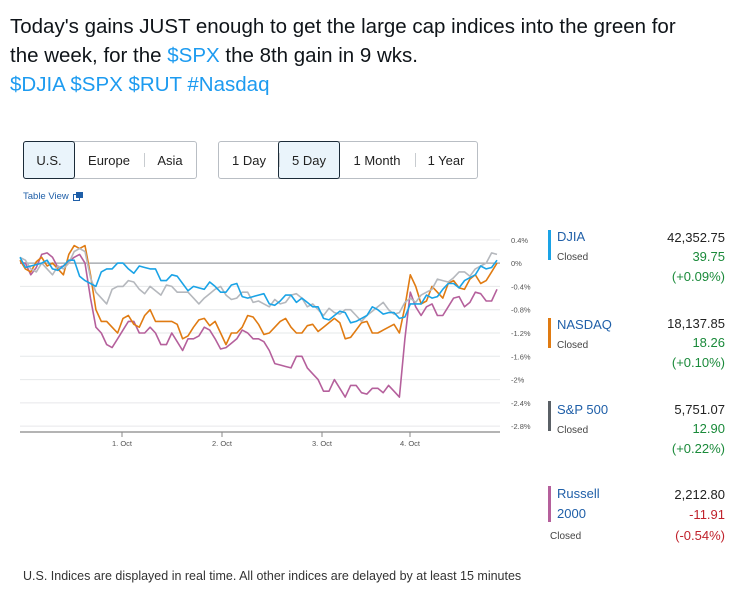 The width and height of the screenshot is (749, 595). Describe the element at coordinates (584, 324) in the screenshot. I see `index-name-nasdaq: NASDAQ` at that location.